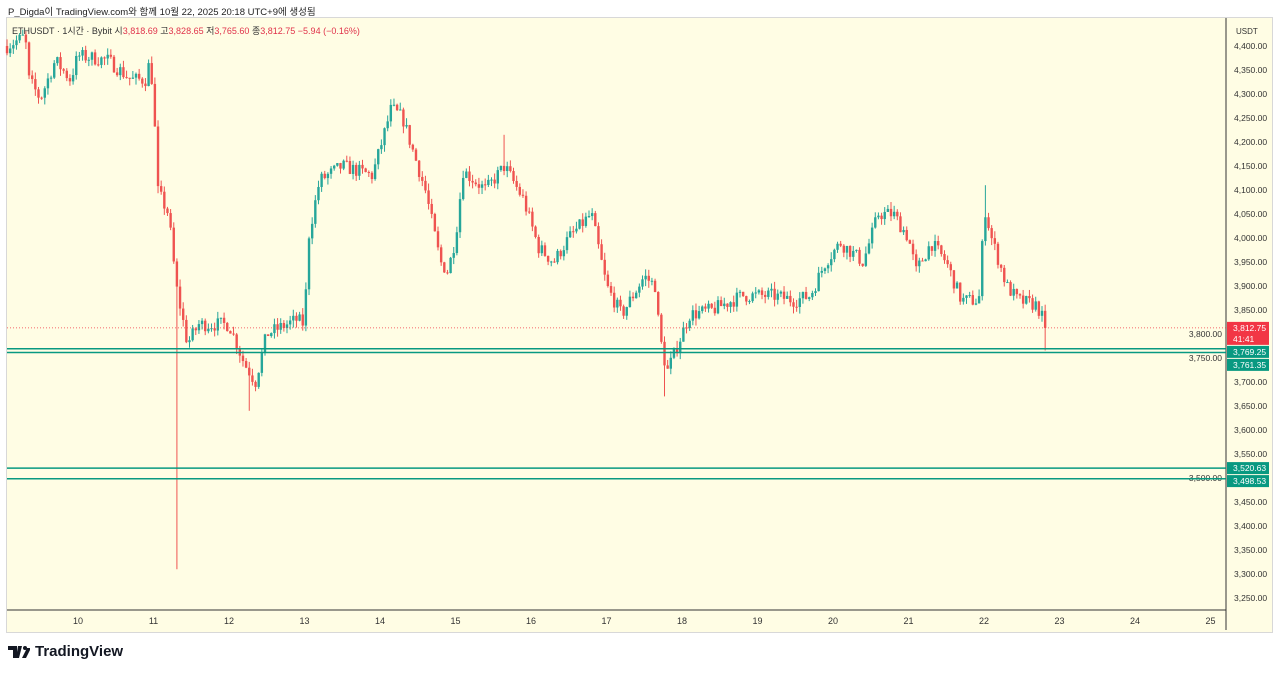 This screenshot has width=1280, height=673. I want to click on x-tick-label: 13, so click(304, 621).